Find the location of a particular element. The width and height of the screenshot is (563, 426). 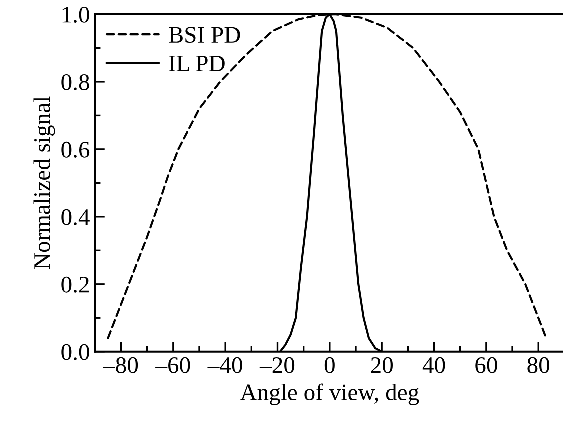

y-tick-label: 0.6 is located at coordinates (76, 150).